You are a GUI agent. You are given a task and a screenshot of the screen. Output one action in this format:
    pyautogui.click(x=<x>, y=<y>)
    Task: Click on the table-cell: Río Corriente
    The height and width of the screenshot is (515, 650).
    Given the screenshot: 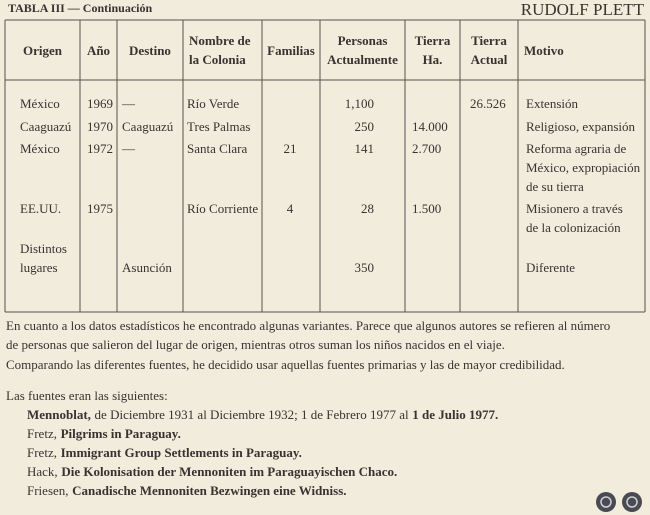 What is the action you would take?
    pyautogui.click(x=223, y=208)
    